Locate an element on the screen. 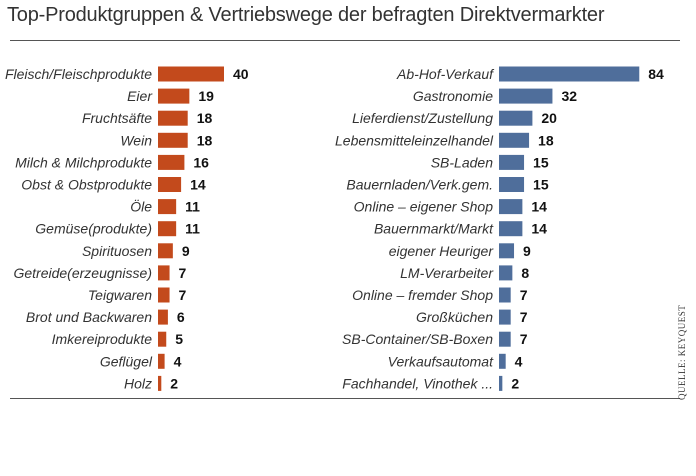 This screenshot has height=476, width=696. channel-category-label: Lebensmitteleinzelhandel is located at coordinates (414, 140).